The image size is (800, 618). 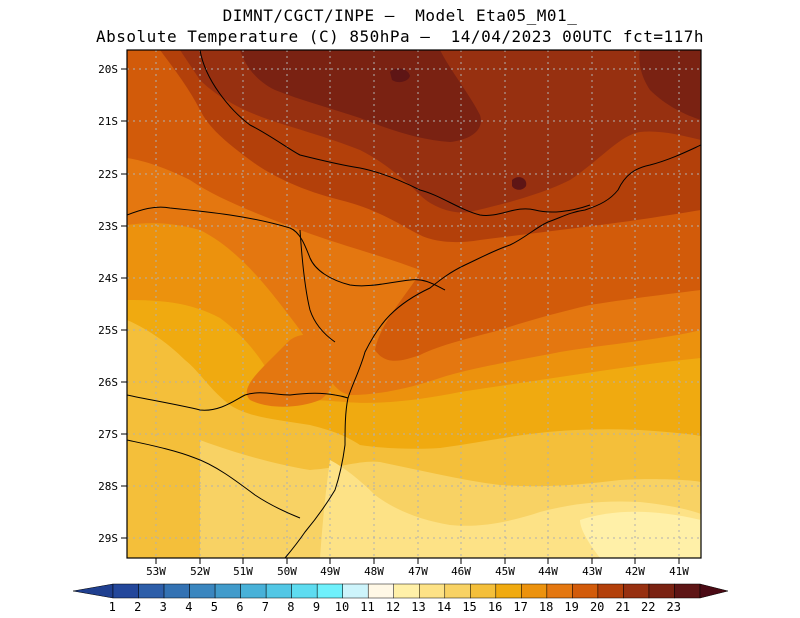 What do you see at coordinates (622, 607) in the screenshot?
I see `colorbar-label: 21` at bounding box center [622, 607].